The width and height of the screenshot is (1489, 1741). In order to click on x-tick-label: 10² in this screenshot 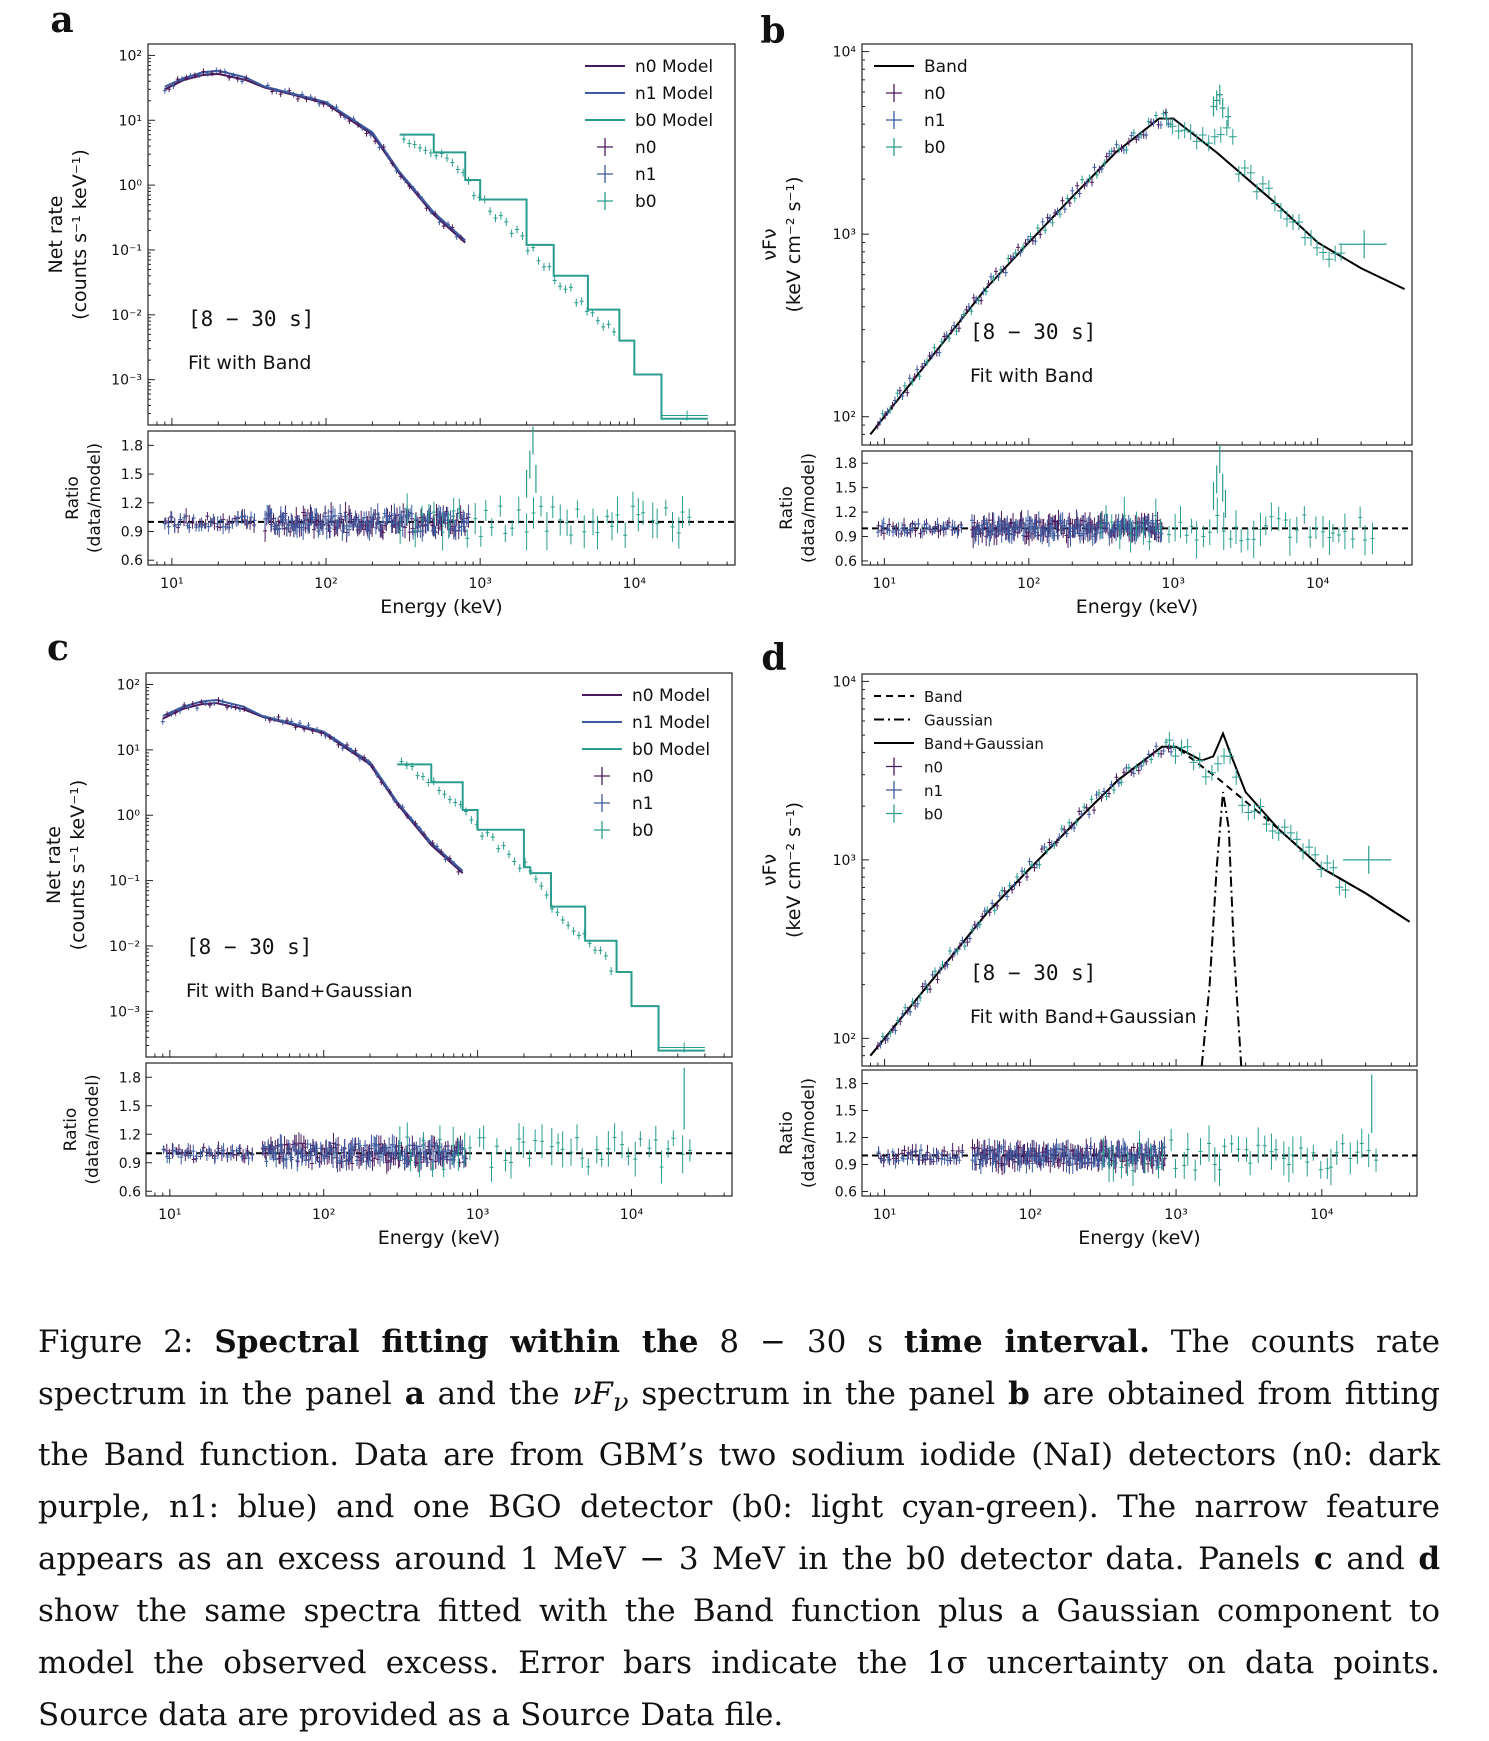, I will do `click(1028, 584)`.